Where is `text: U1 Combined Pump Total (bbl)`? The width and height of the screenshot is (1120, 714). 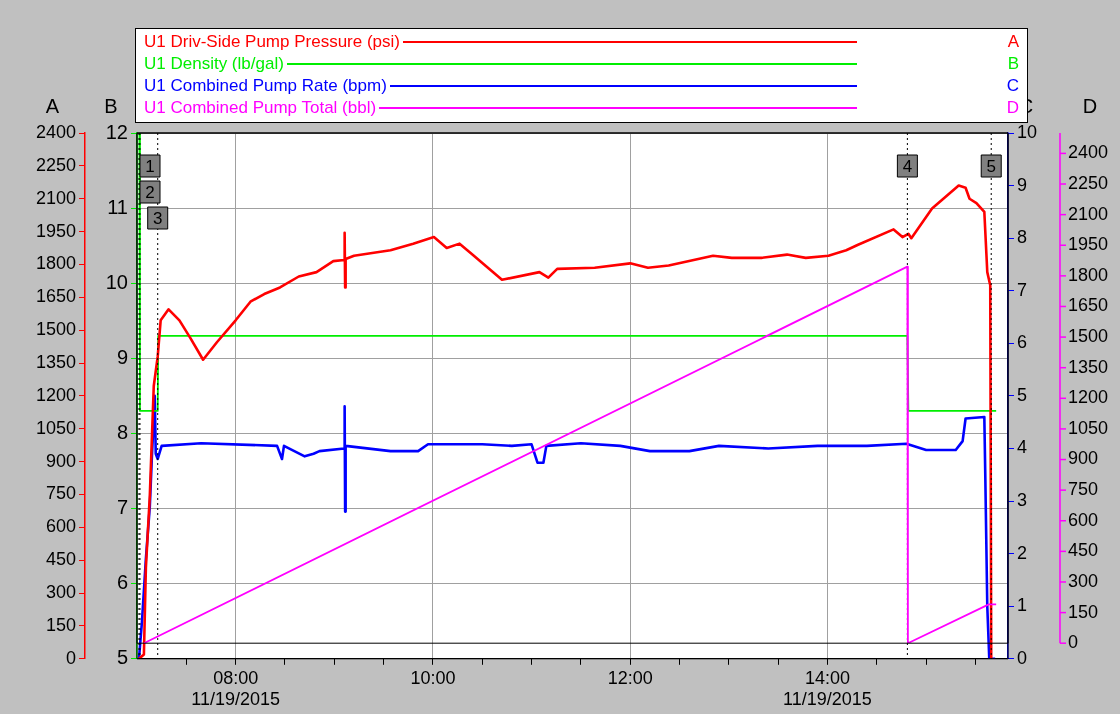 text: U1 Combined Pump Total (bbl) is located at coordinates (260, 108).